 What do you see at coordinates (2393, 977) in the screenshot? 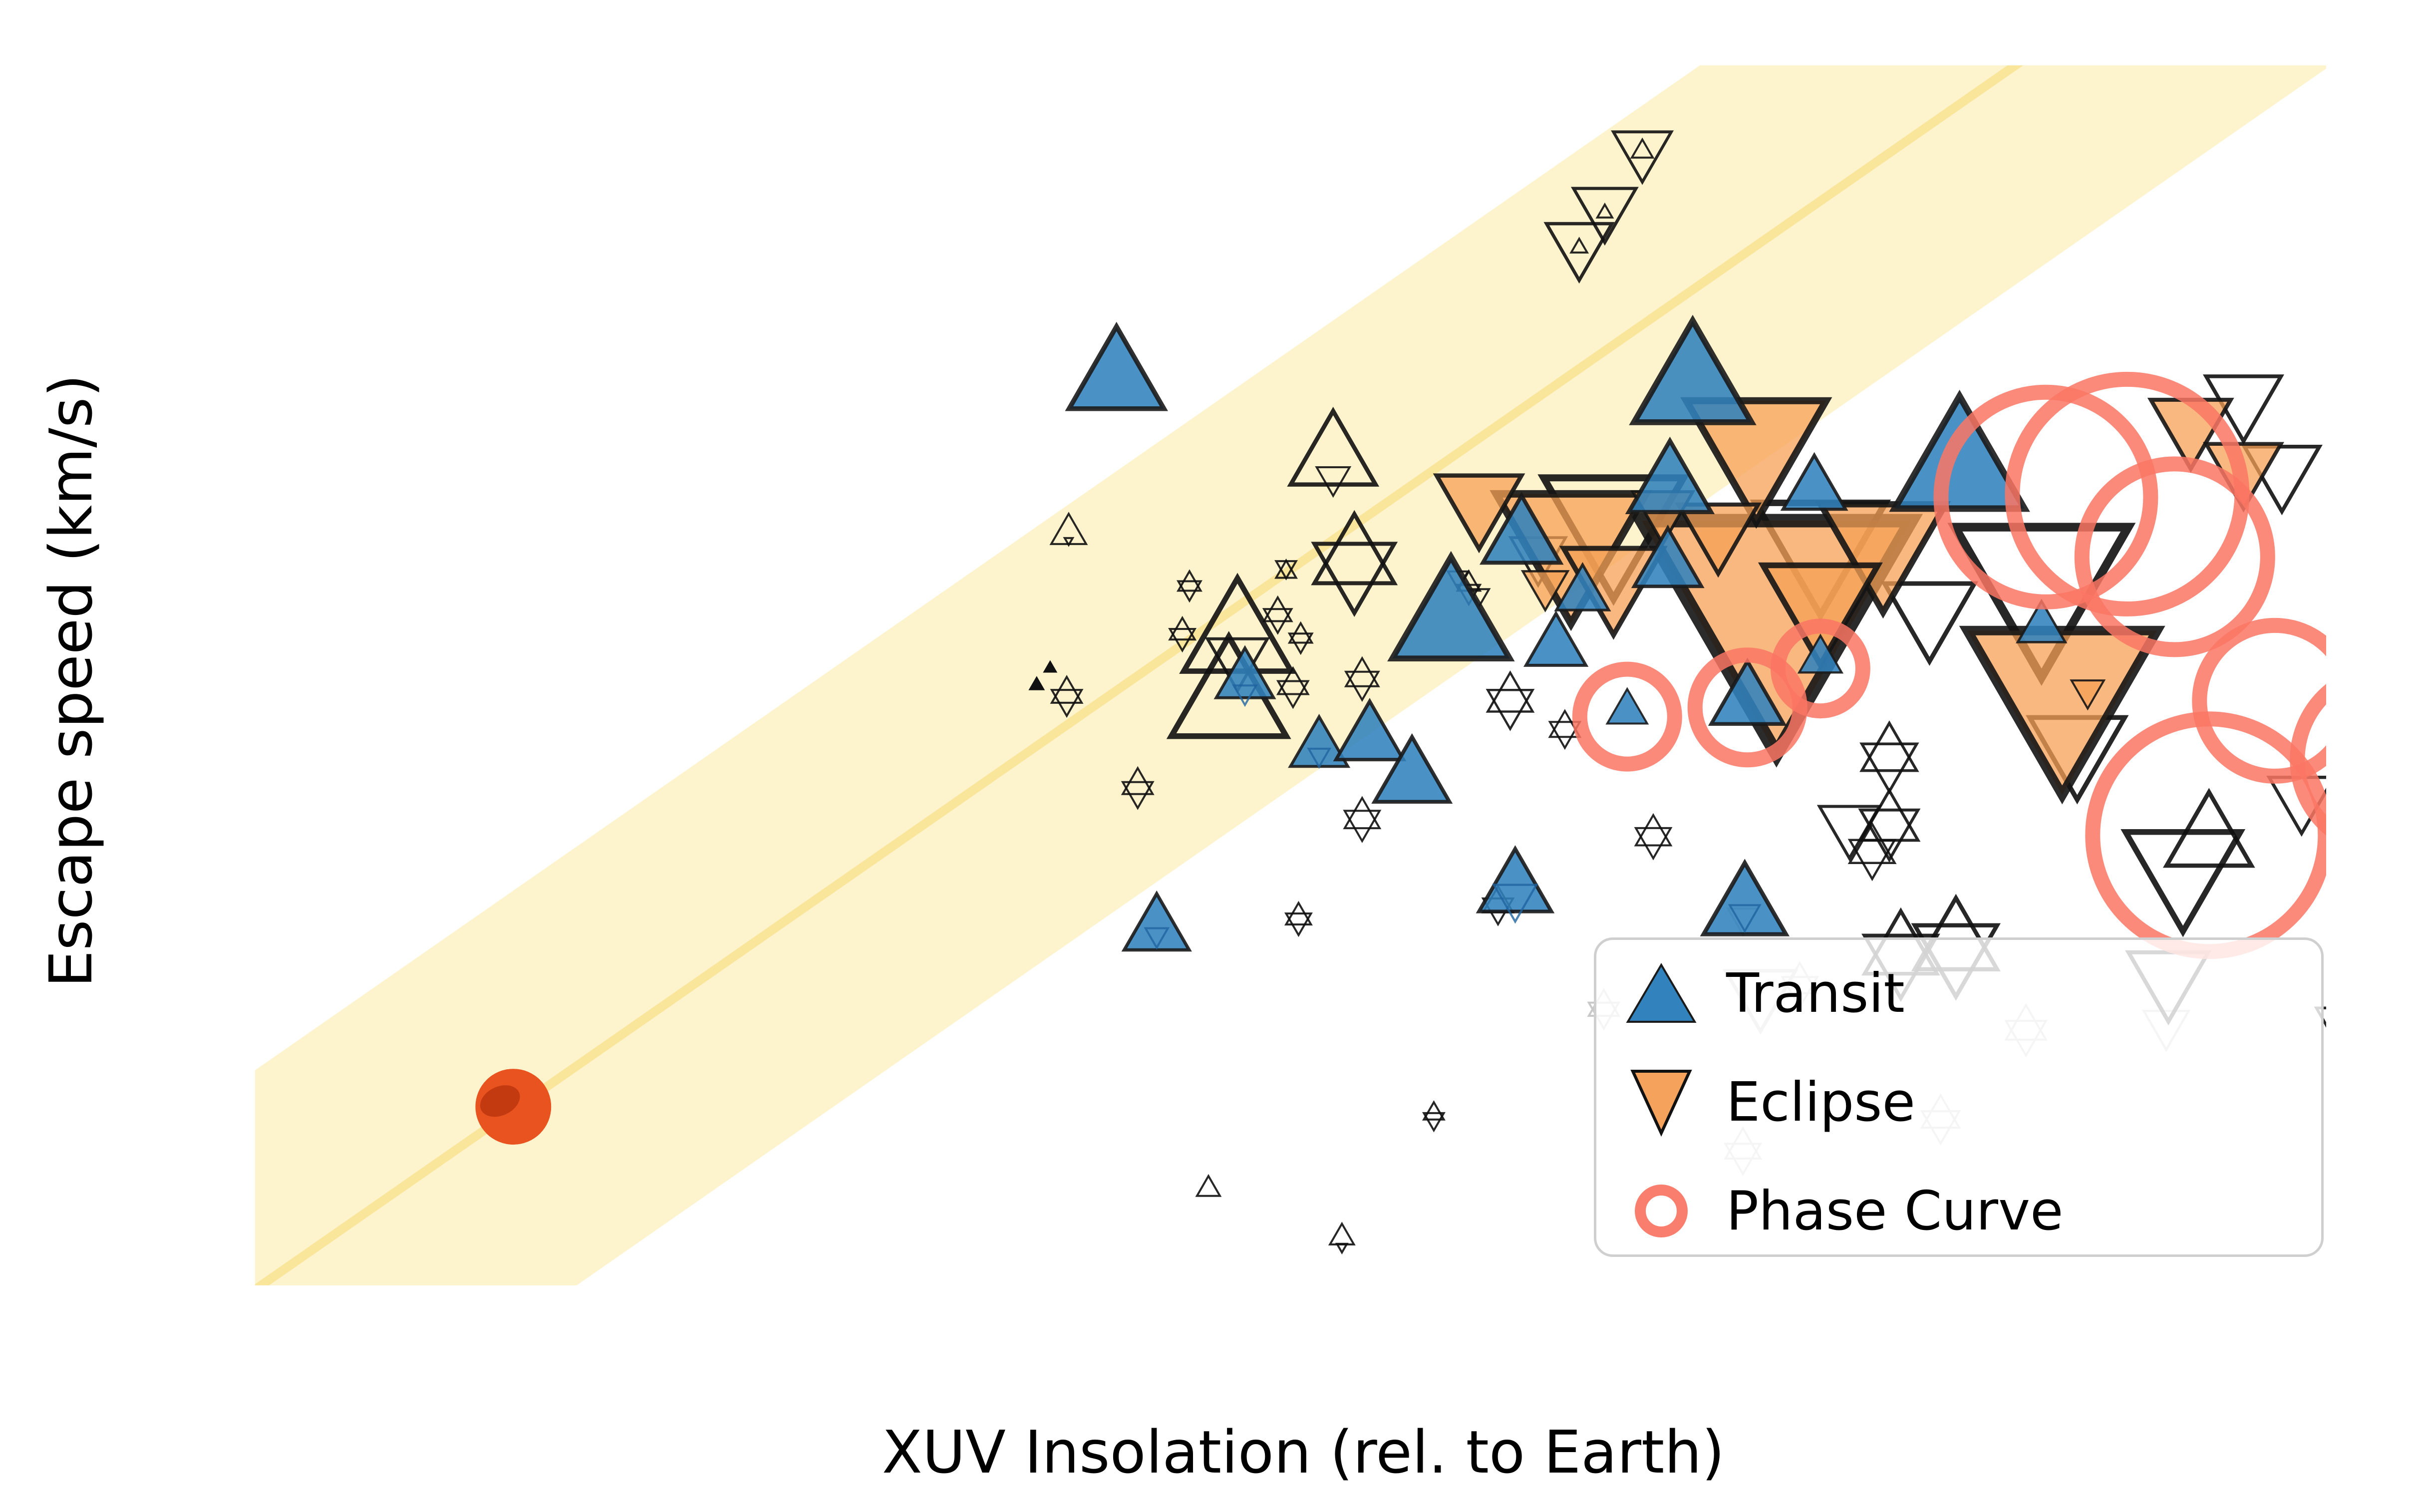
I see `faded_down-marker` at bounding box center [2393, 977].